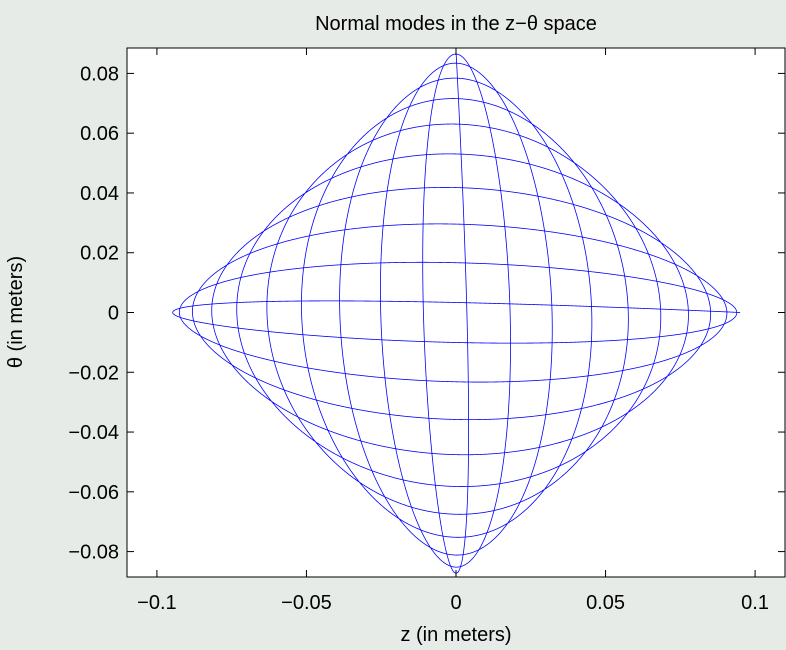  What do you see at coordinates (306, 603) in the screenshot?
I see `x-tick-label: −0.05` at bounding box center [306, 603].